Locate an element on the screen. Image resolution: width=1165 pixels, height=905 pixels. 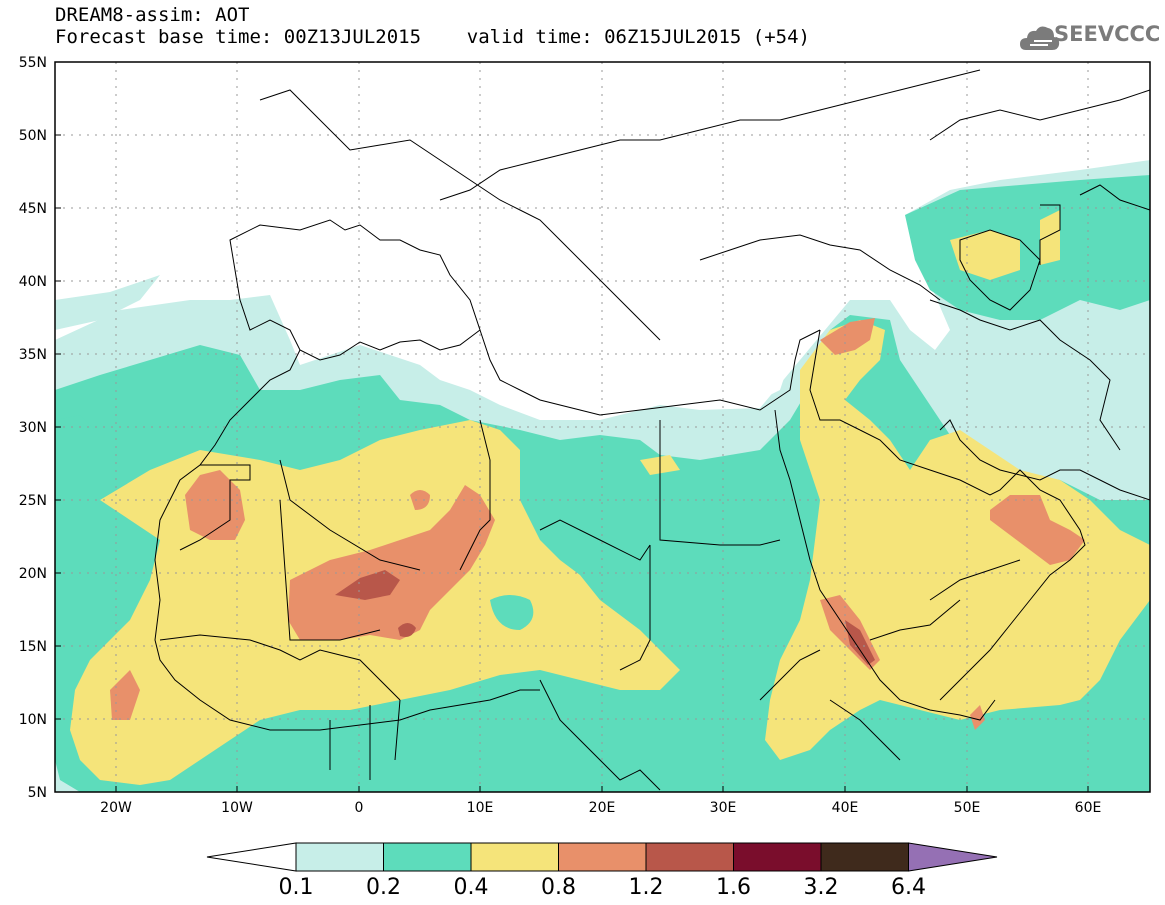
colorbar-label: 3.2 is located at coordinates (821, 887).